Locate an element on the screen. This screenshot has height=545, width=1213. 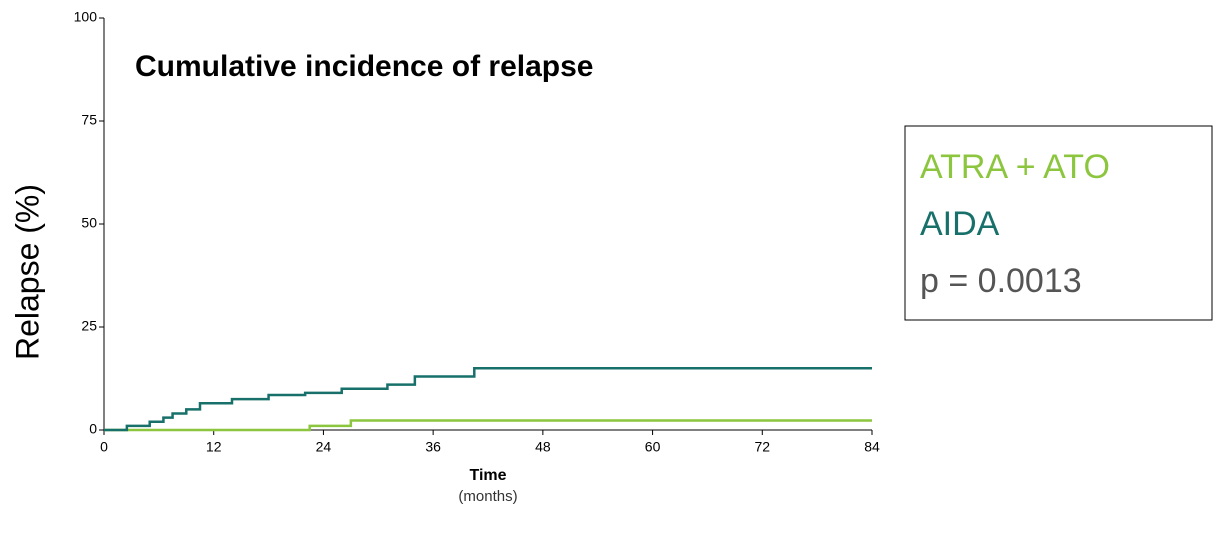
x-tick-label: 60 is located at coordinates (653, 447).